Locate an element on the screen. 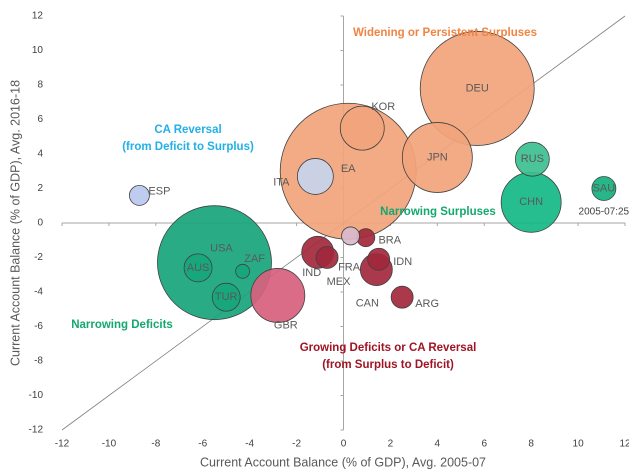 This screenshot has width=629, height=472. y-tick-label: 2 is located at coordinates (40, 188).